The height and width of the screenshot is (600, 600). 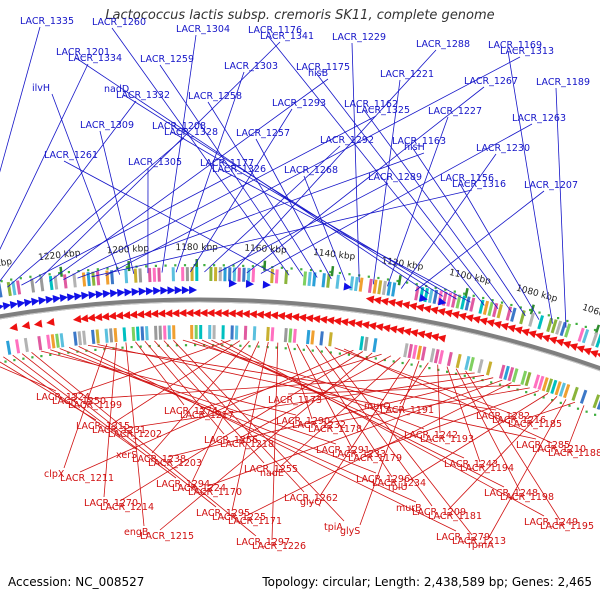 What do you see at coordinates (107, 125) in the screenshot?
I see `gene-label: LACR_1309` at bounding box center [107, 125].